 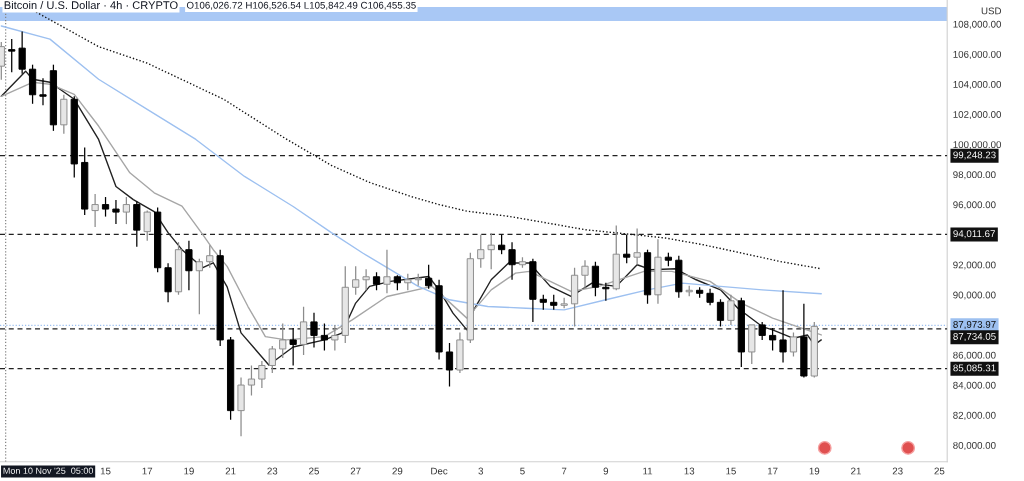 What do you see at coordinates (974, 265) in the screenshot?
I see `y-tick-label: 92,000.00` at bounding box center [974, 265].